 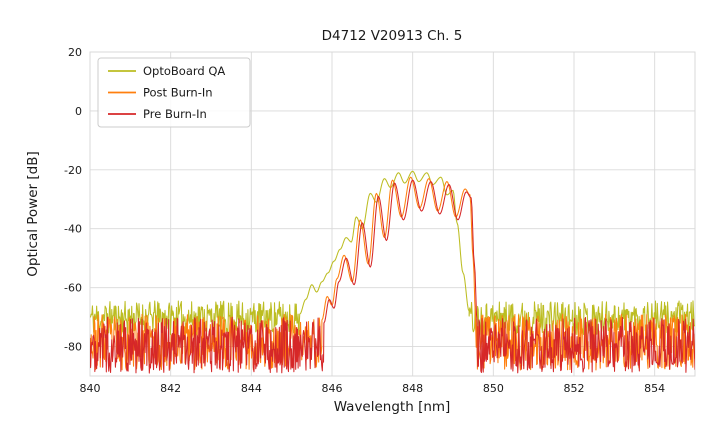 I want to click on legend-label: OptoBoard QA, so click(x=184, y=71).